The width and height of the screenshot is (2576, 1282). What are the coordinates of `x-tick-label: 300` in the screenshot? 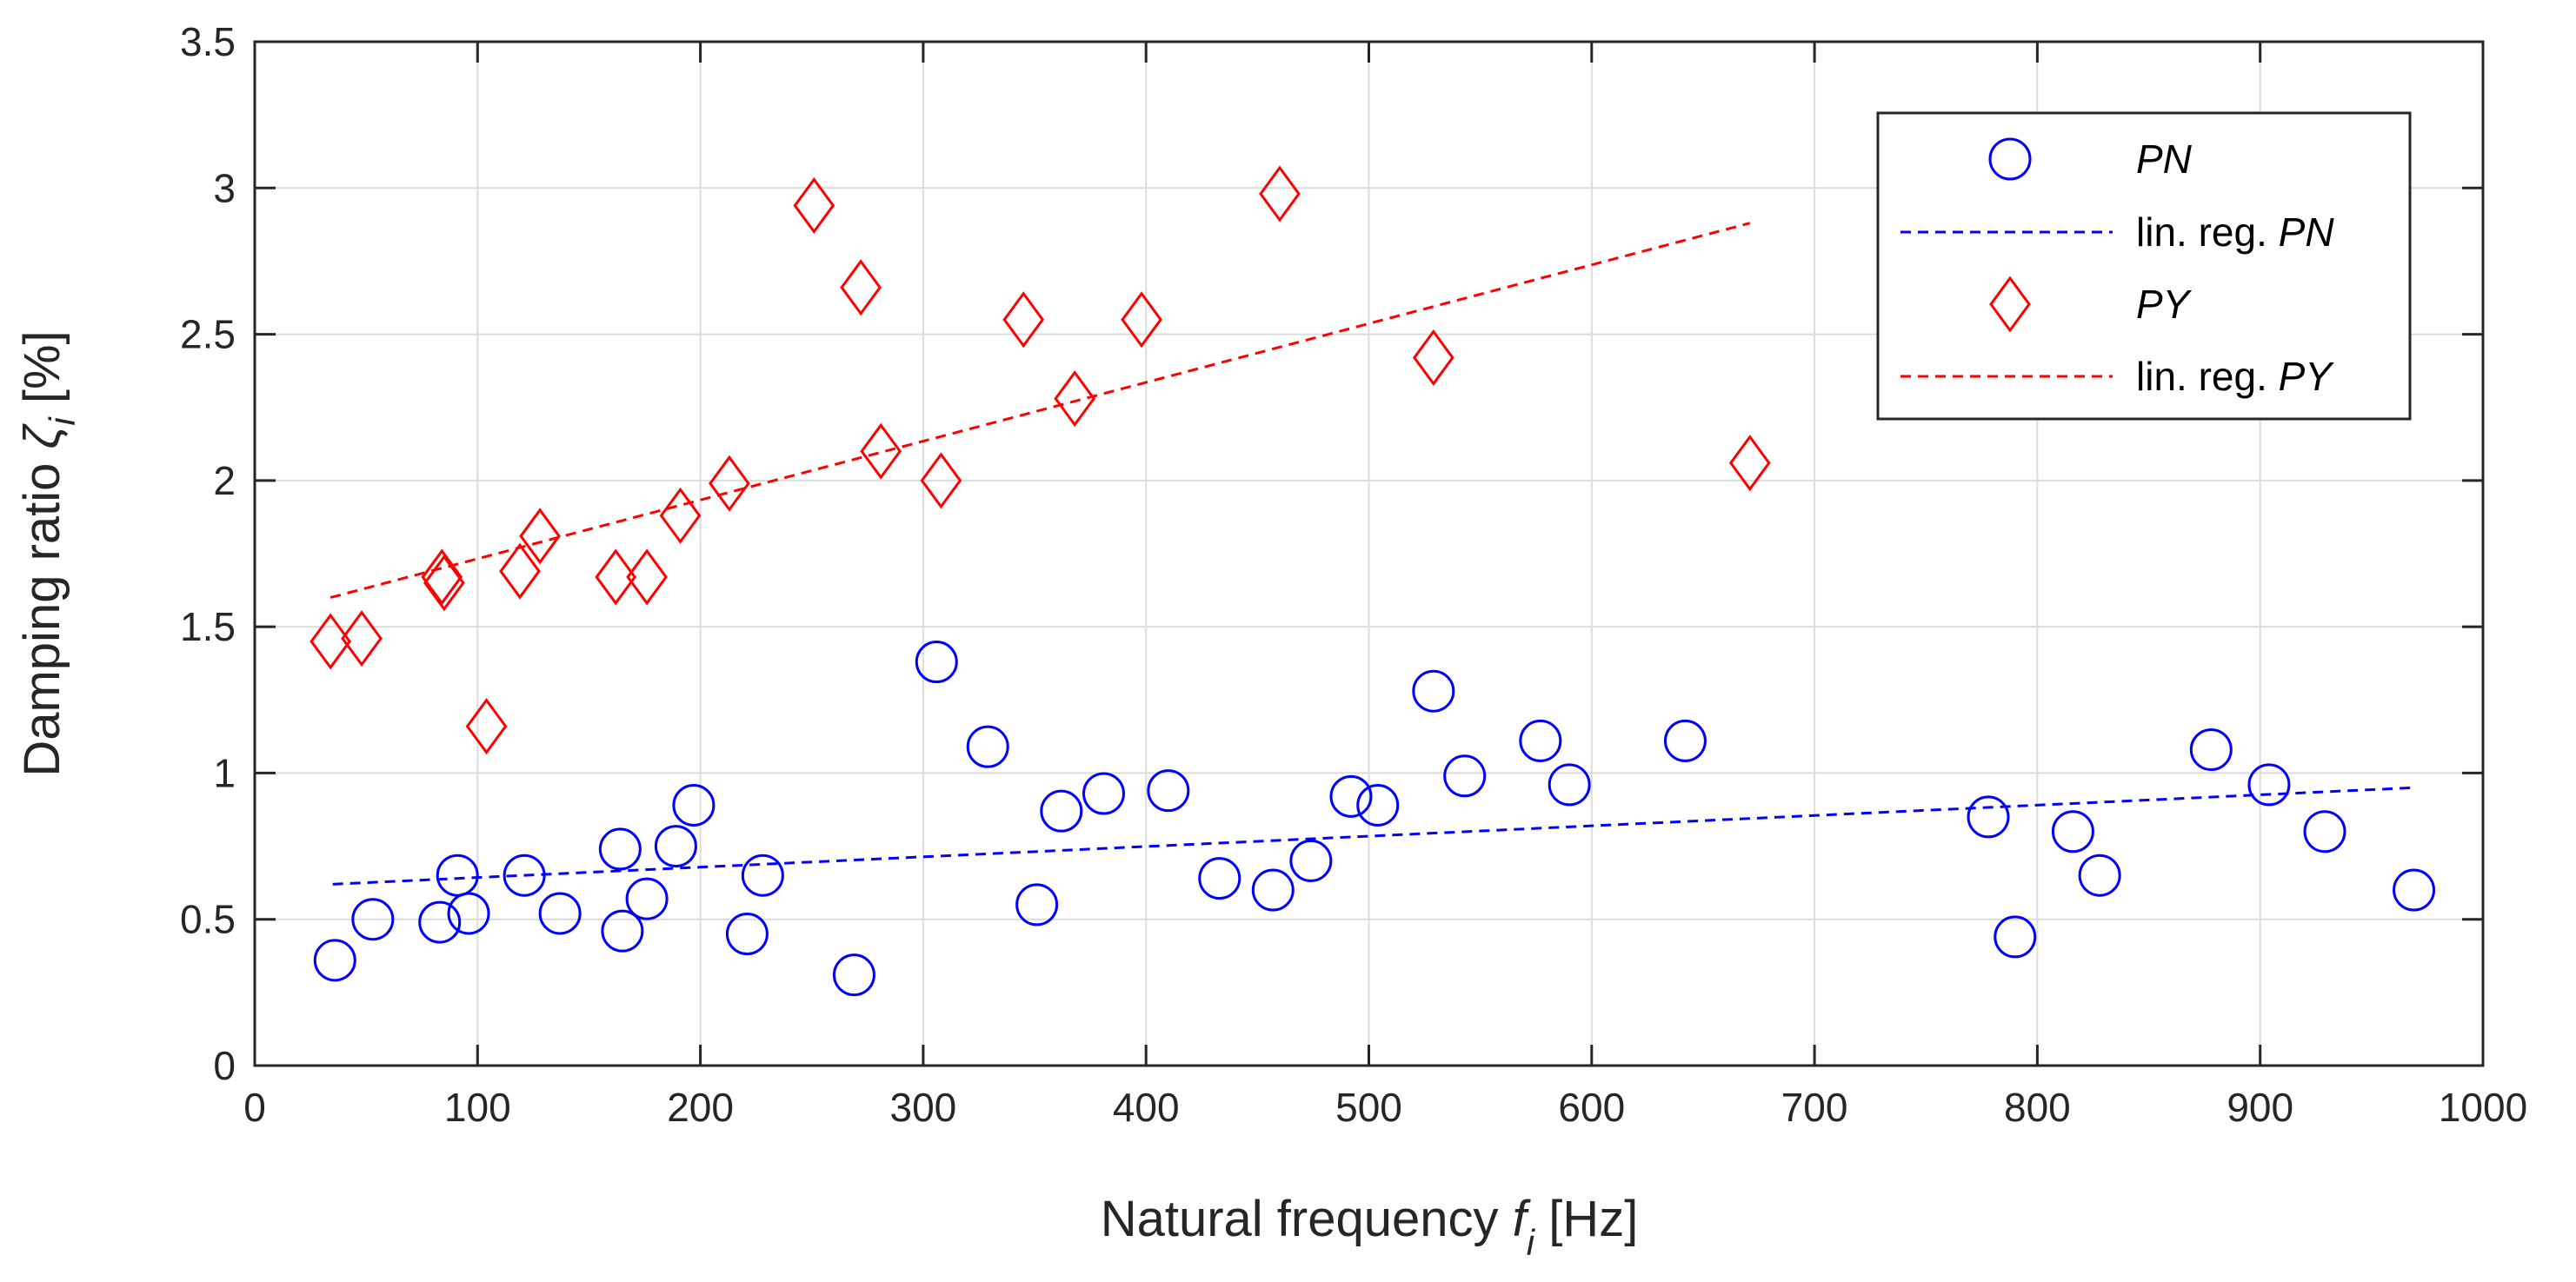 It's located at (923, 1107).